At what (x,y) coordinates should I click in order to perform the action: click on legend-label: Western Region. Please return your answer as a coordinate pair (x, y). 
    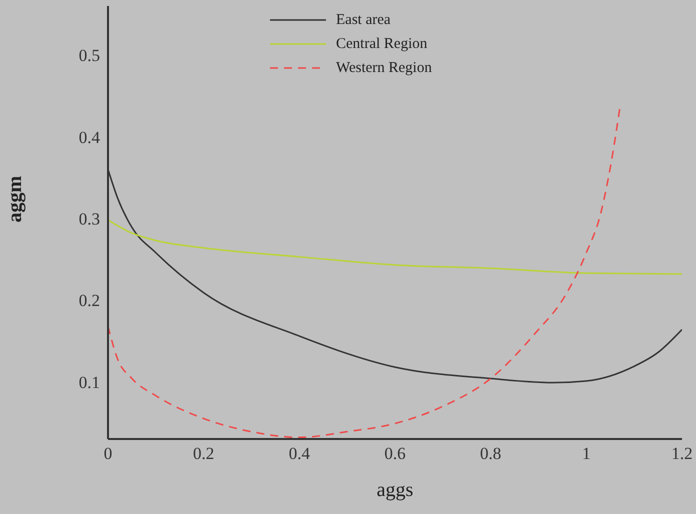
    Looking at the image, I should click on (384, 68).